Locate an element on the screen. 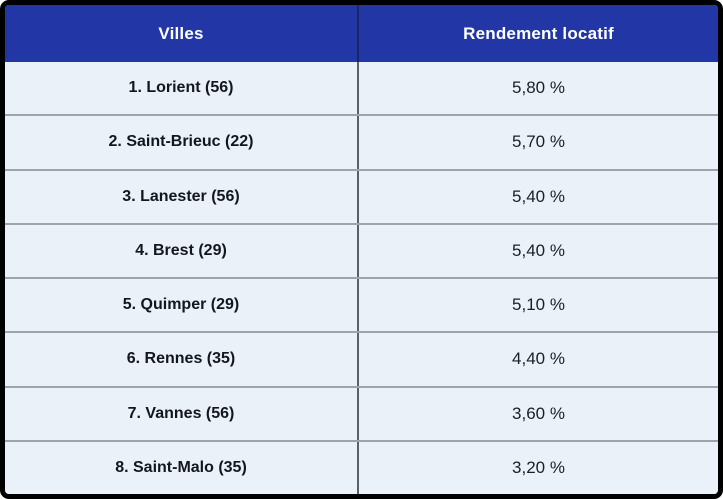 The image size is (723, 499). city-label: 3. Lanester (56) is located at coordinates (181, 196).